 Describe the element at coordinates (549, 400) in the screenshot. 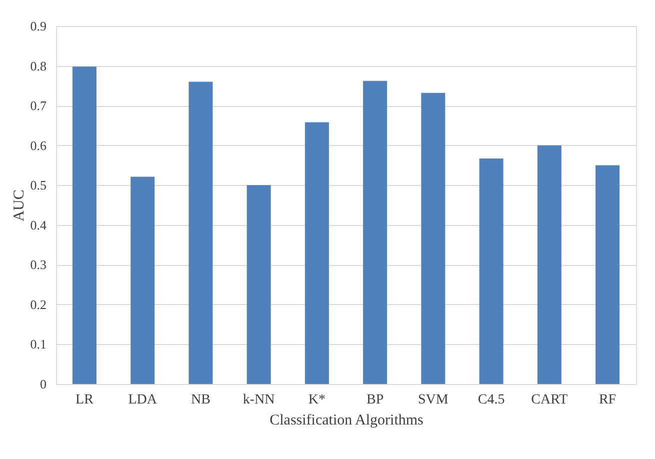

I see `x-tick-label: CART` at that location.